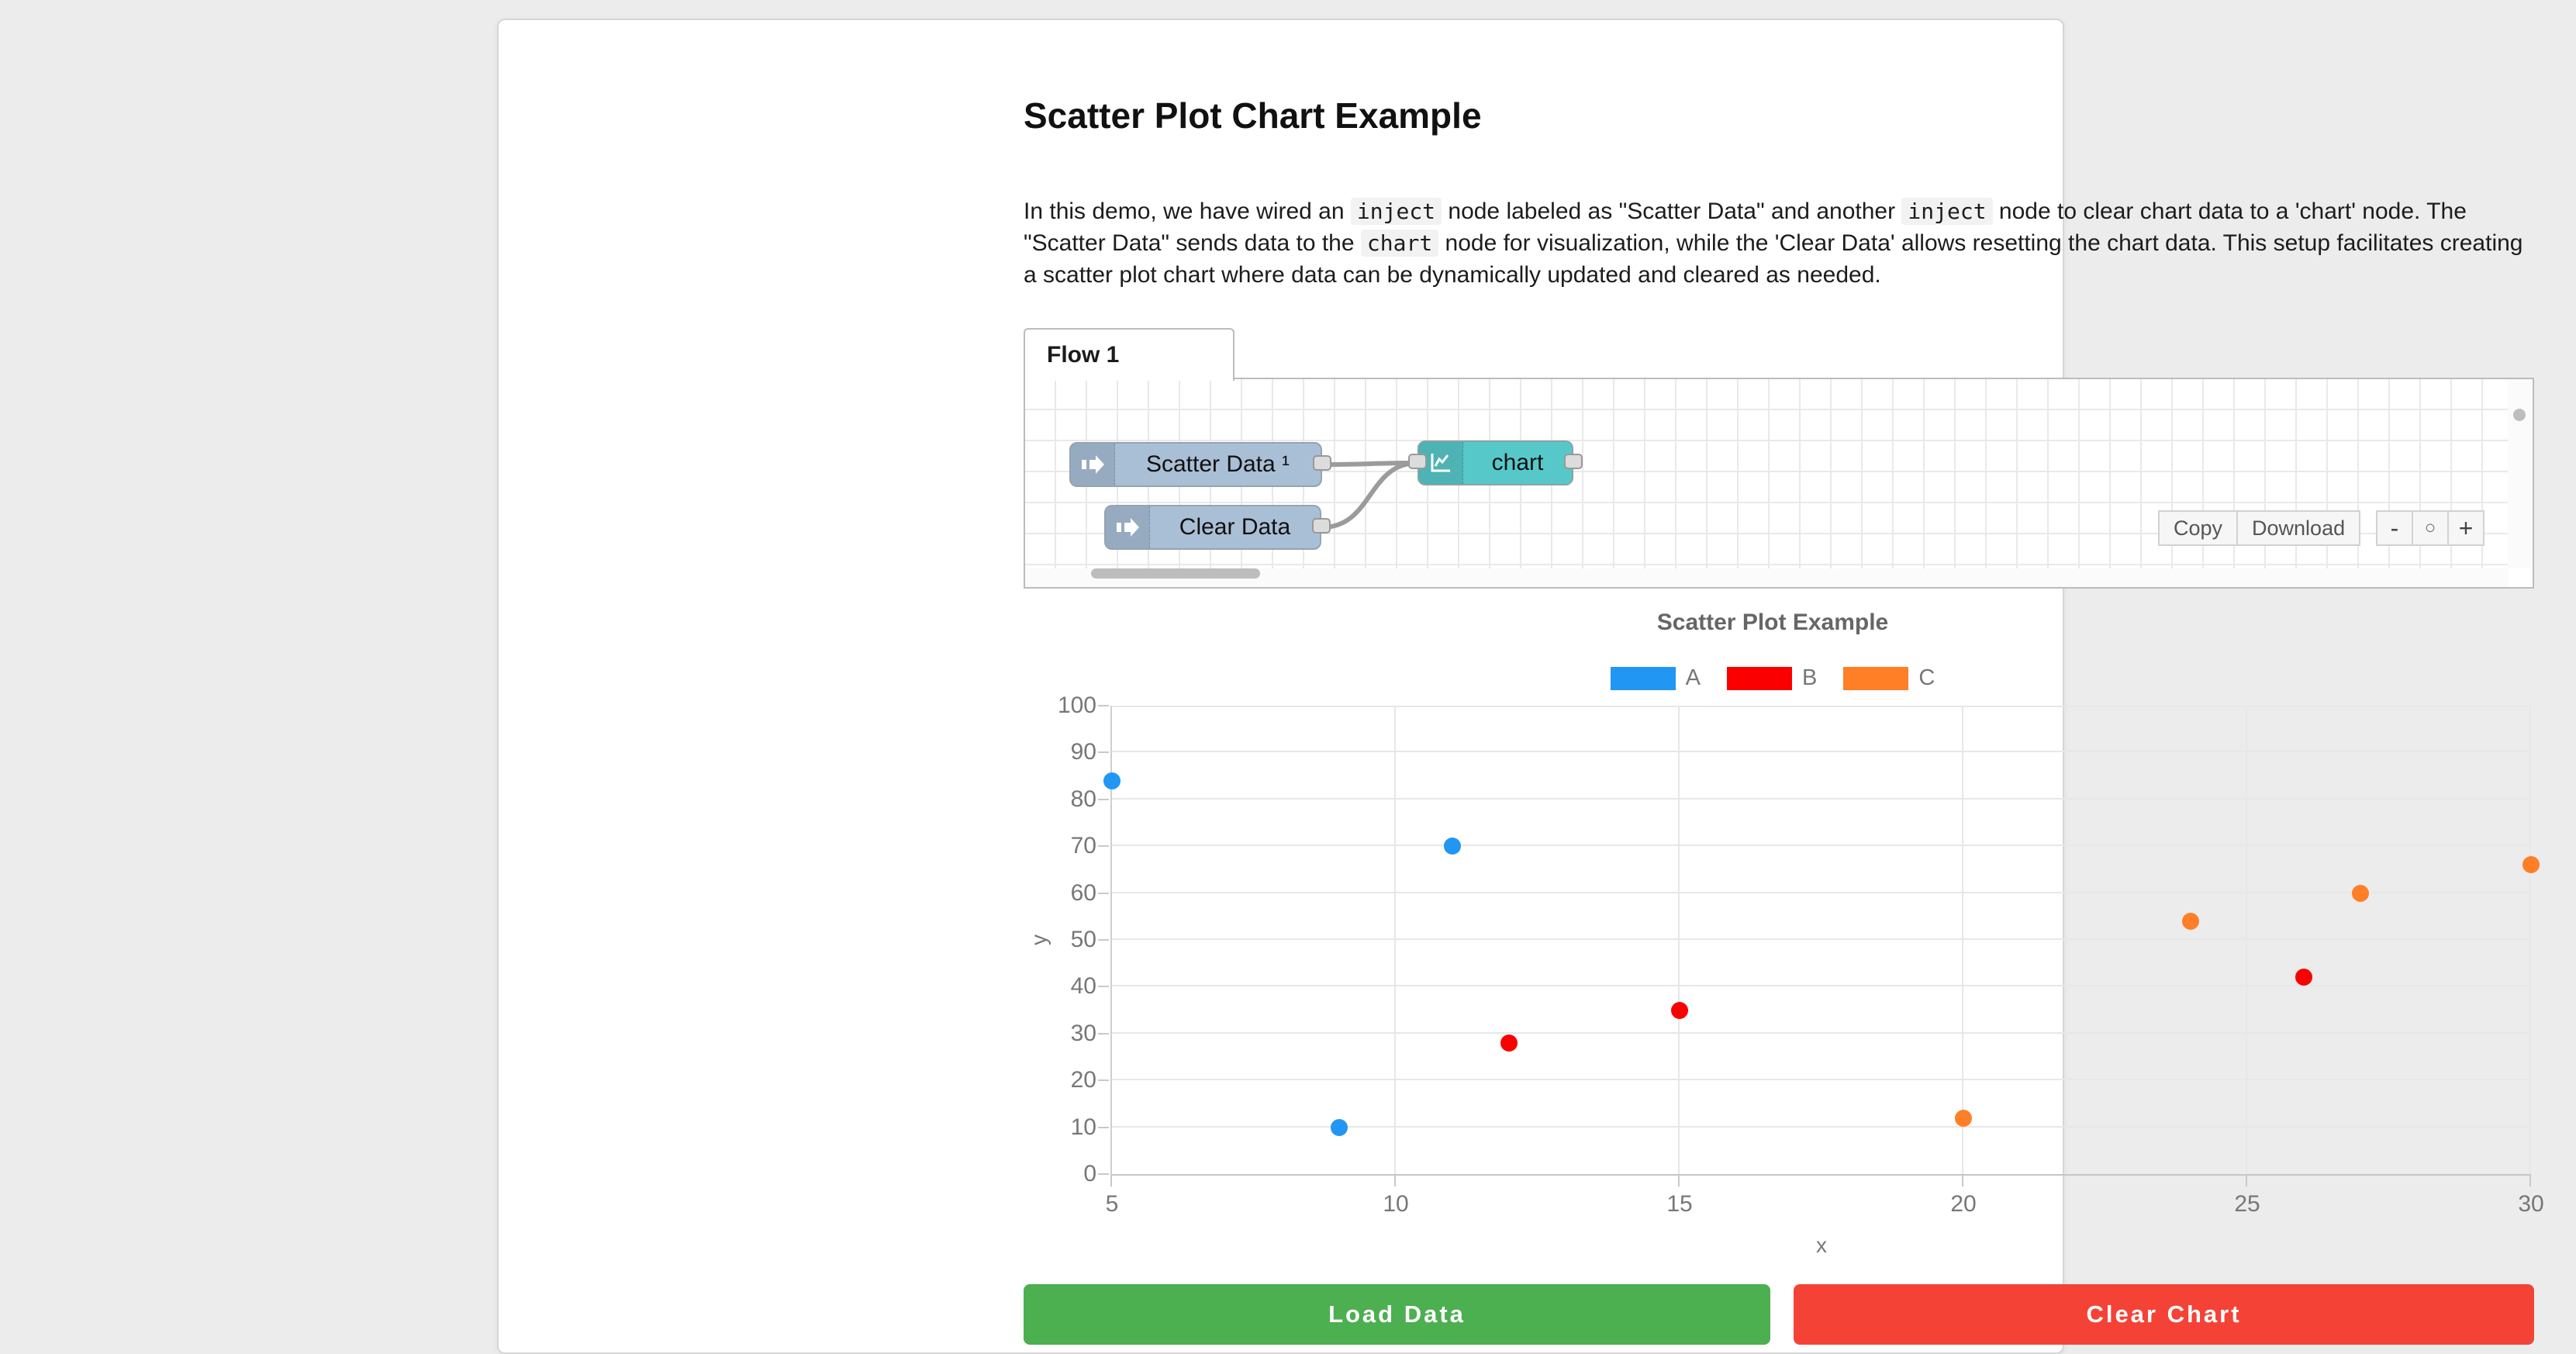  What do you see at coordinates (1573, 461) in the screenshot?
I see `node-chart-output-port` at bounding box center [1573, 461].